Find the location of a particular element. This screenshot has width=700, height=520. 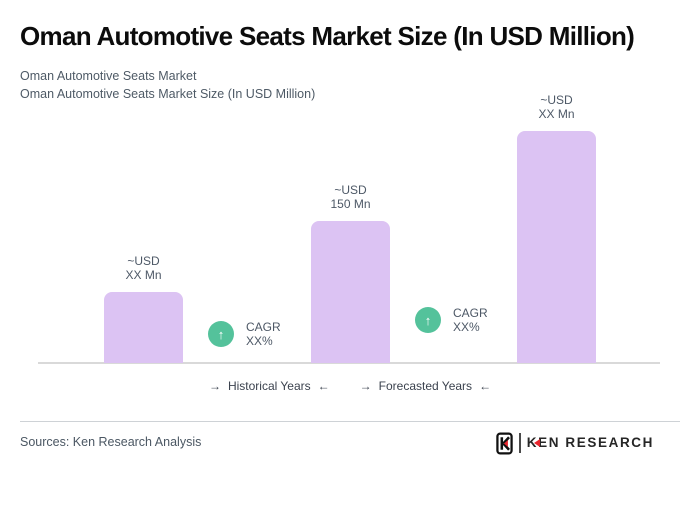

subtitle-line-1: Oman Automotive Seats Market is located at coordinates (108, 76).